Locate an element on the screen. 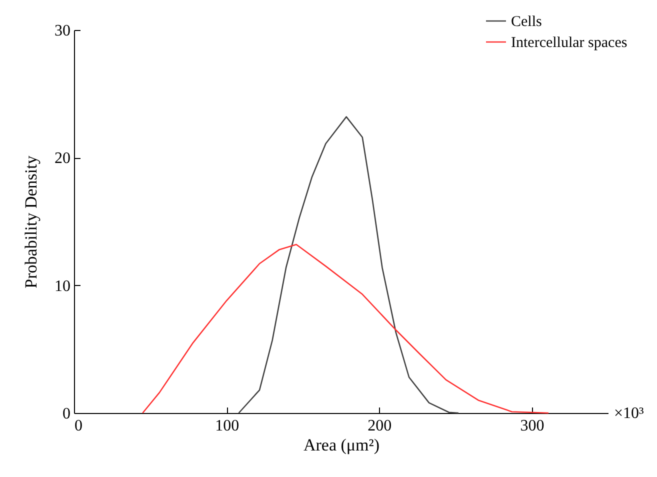 The height and width of the screenshot is (477, 657). legend-label: Intercellular spaces is located at coordinates (569, 43).